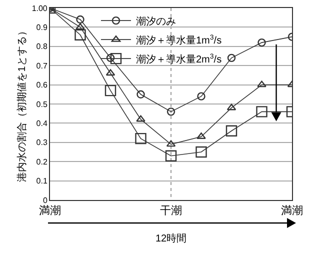 The image size is (326, 264). I want to click on legend-label: 潮汐＋導水量2m$^{3}$/s, so click(179, 59).